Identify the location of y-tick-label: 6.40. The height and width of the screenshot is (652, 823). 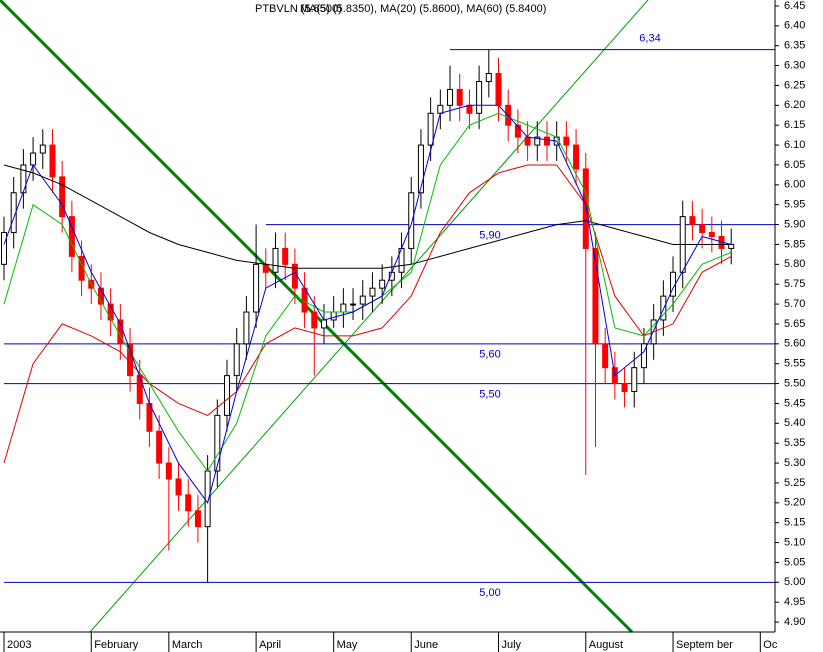
(794, 26).